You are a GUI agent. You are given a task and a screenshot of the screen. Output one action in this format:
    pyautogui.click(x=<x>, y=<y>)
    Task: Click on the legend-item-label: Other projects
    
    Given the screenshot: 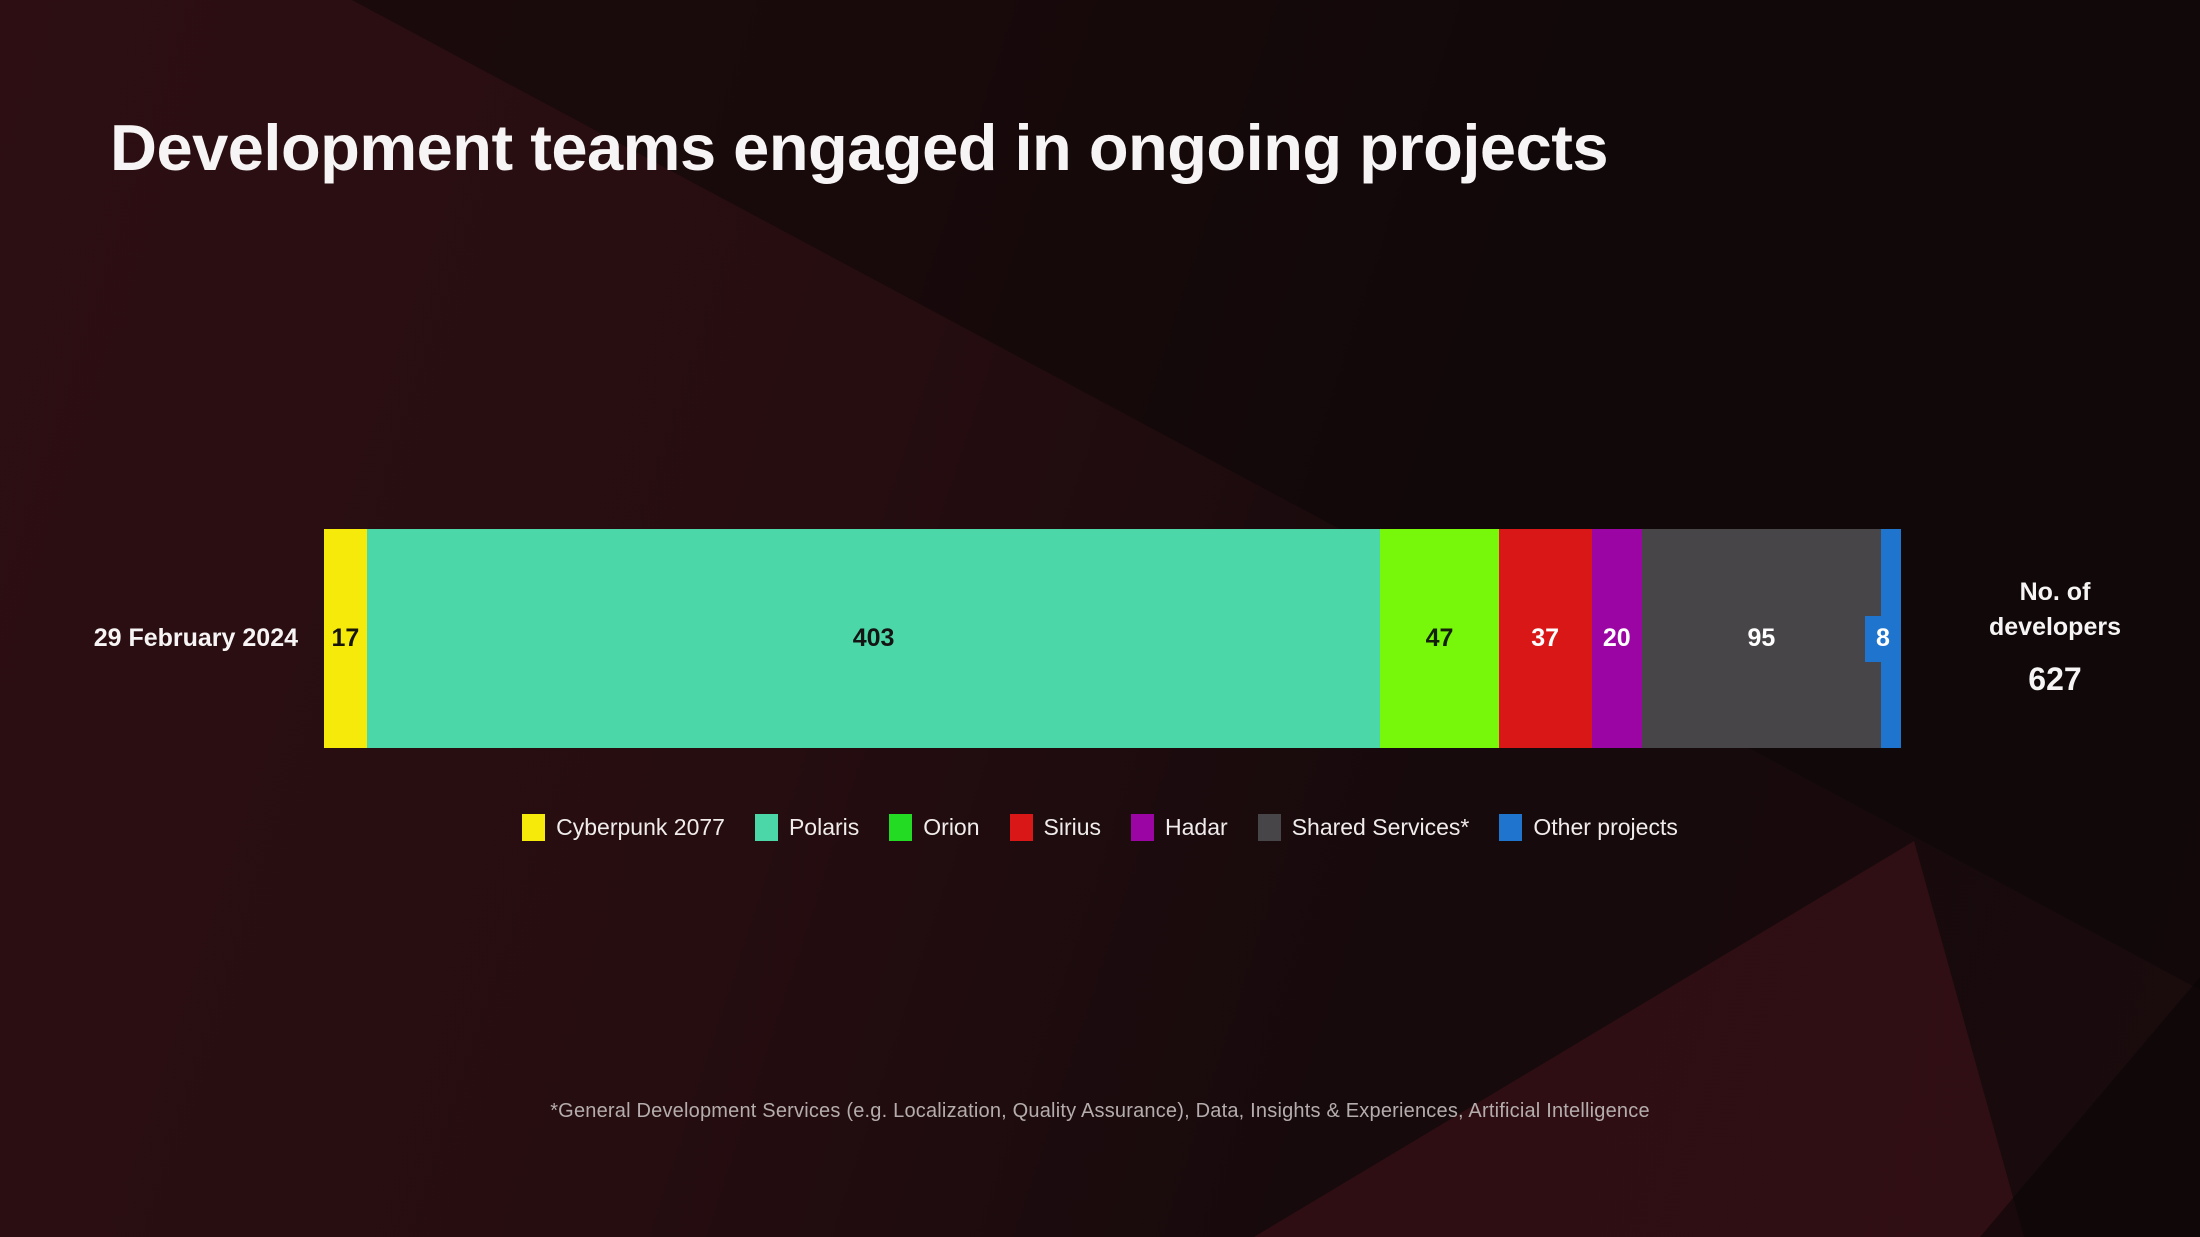 What is the action you would take?
    pyautogui.click(x=1605, y=827)
    